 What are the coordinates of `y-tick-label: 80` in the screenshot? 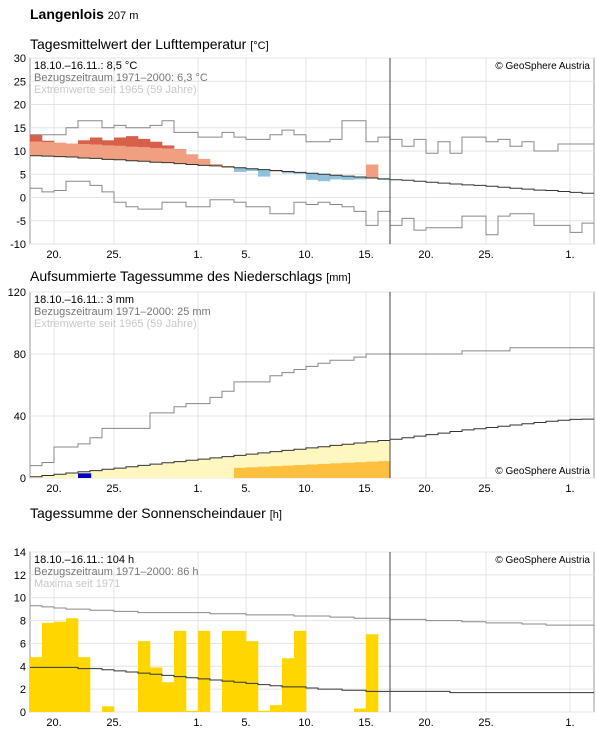 It's located at (20, 355).